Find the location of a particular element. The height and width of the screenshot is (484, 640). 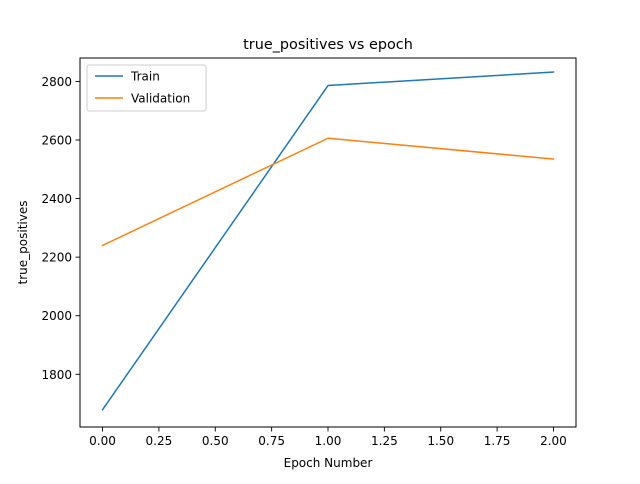

x-tick-label: 0.50 is located at coordinates (215, 441).